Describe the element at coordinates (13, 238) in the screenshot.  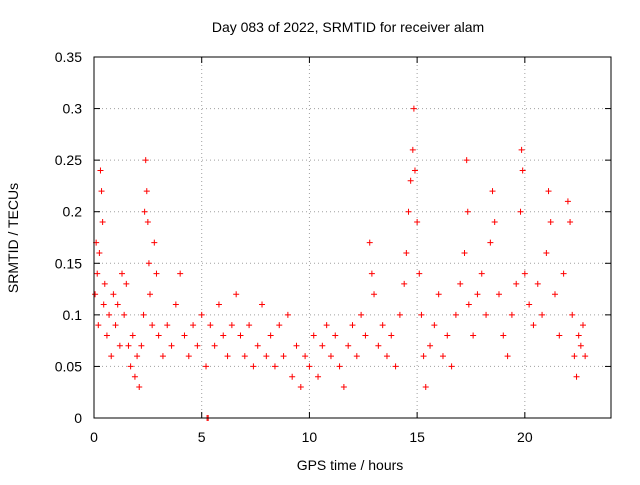
I see `y-axis-label: SRMTID / TECUs` at that location.